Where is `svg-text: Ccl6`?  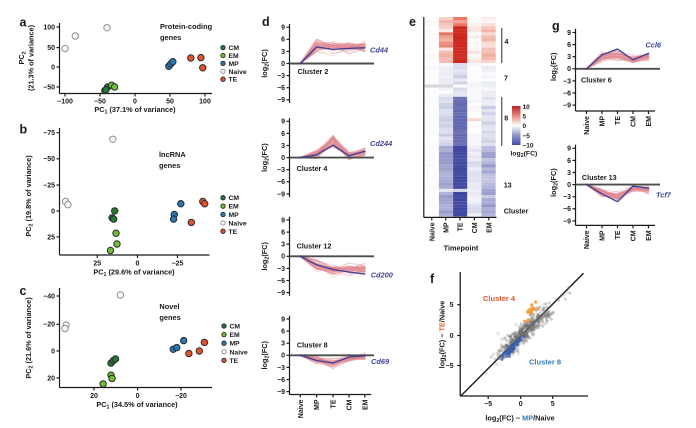
svg-text: Ccl6 is located at coordinates (653, 45).